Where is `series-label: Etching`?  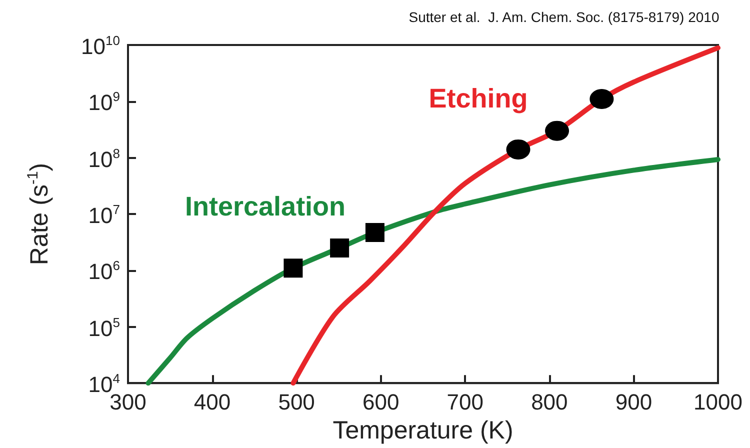
series-label: Etching is located at coordinates (478, 99).